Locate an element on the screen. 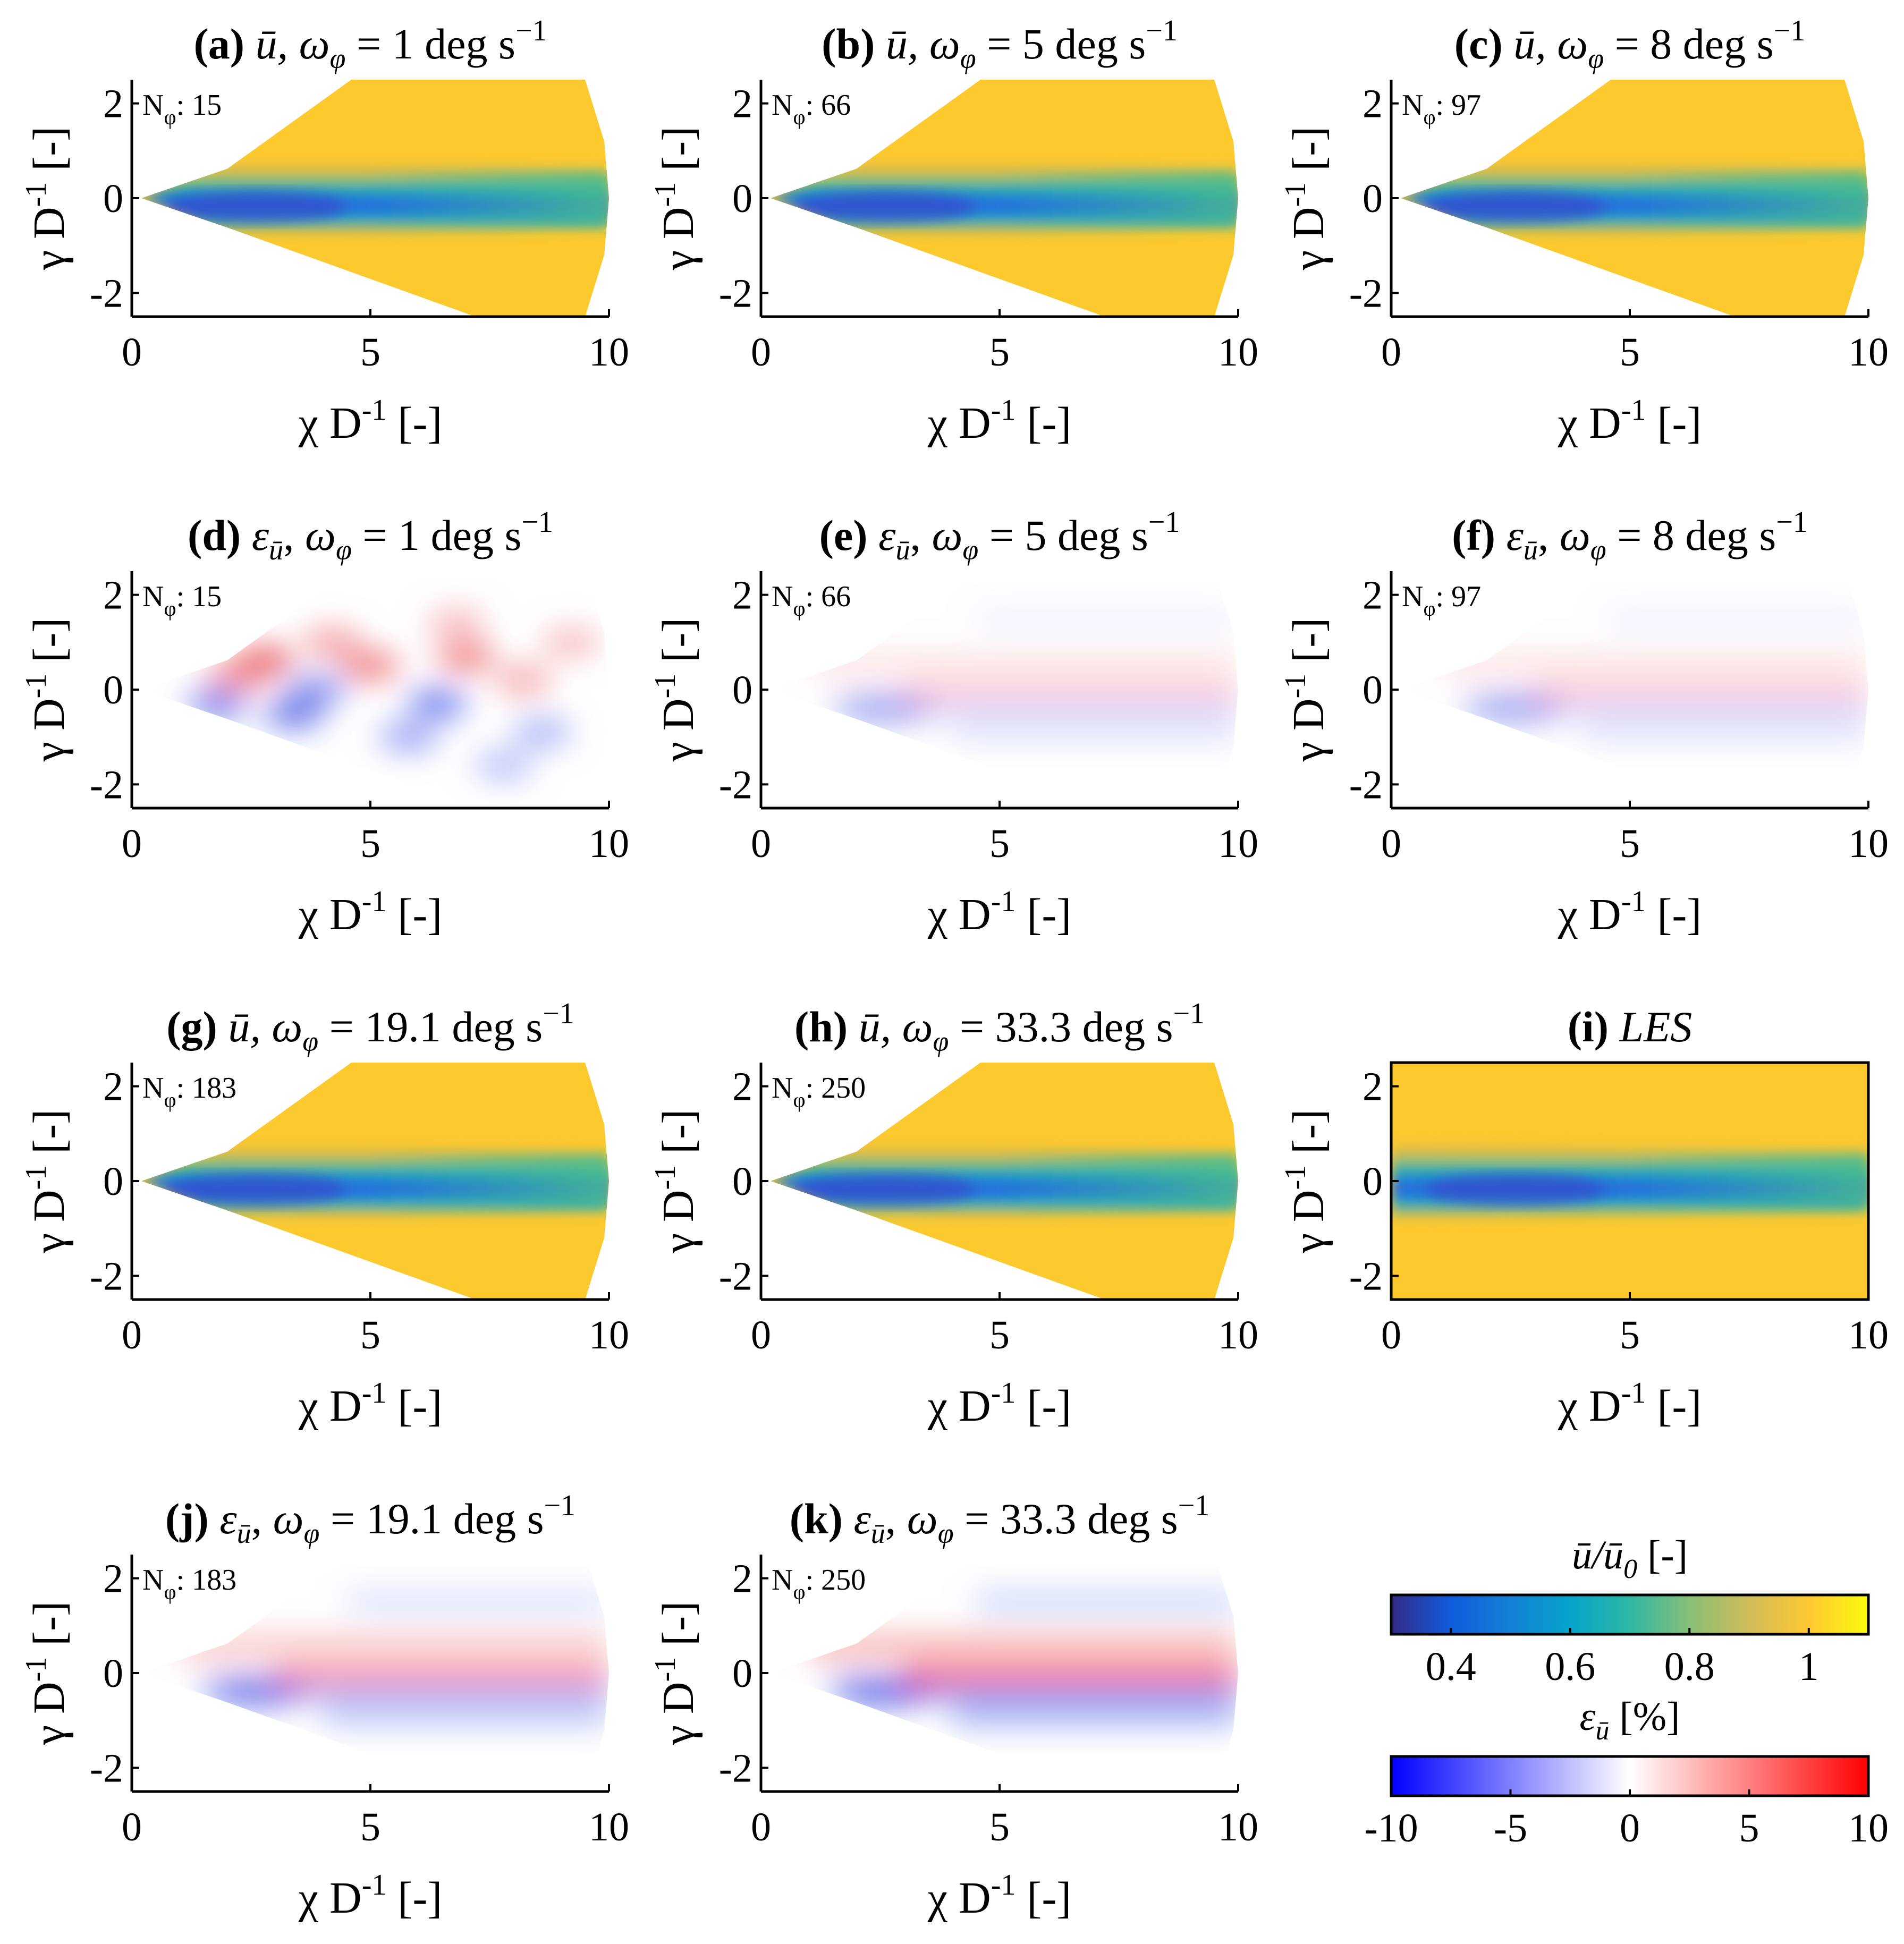  colorbar-tick-label: 0.8 is located at coordinates (1690, 1666).